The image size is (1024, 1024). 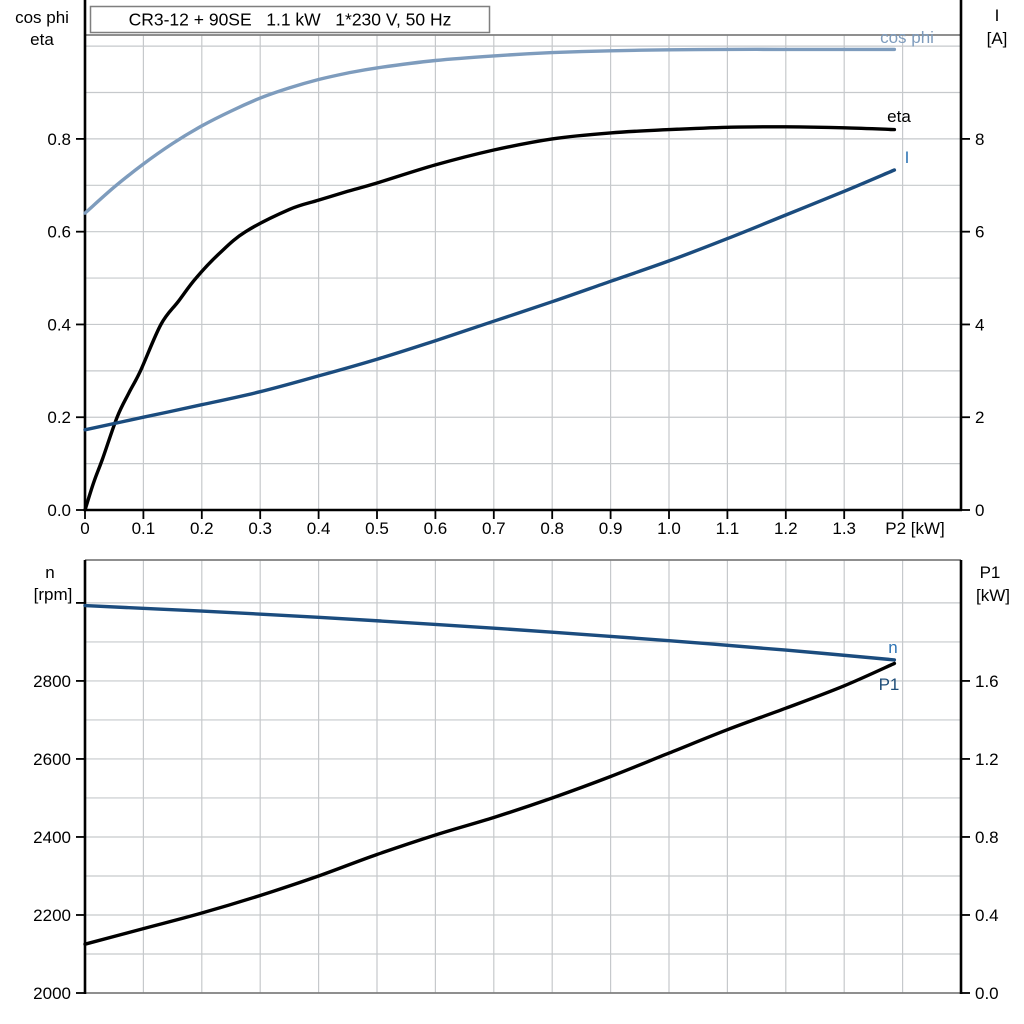 I want to click on x-tick-label: 0.6, so click(x=436, y=528).